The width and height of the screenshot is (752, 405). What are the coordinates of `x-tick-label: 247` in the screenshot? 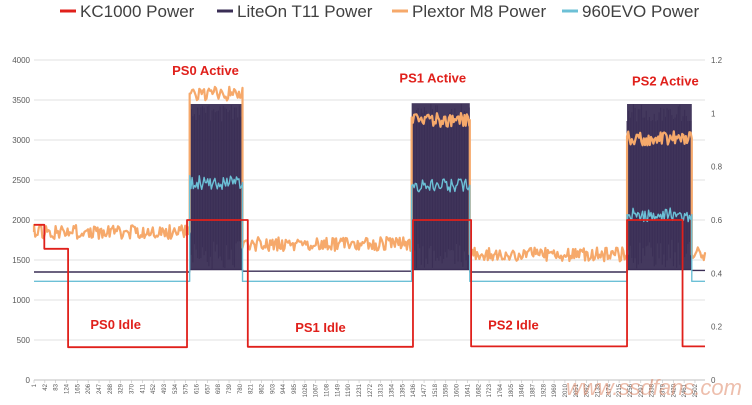 It's located at (100, 388).